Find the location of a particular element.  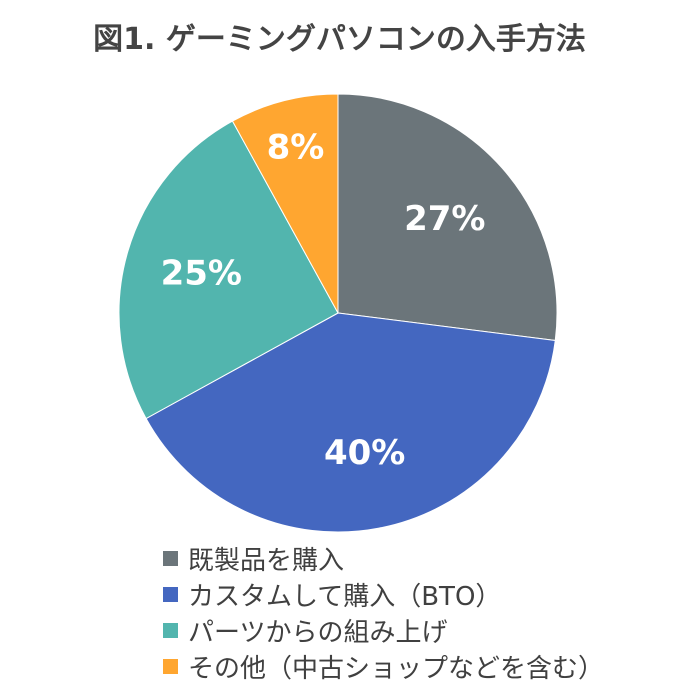

legend-label: パーツからの組み上げ is located at coordinates (318, 632).